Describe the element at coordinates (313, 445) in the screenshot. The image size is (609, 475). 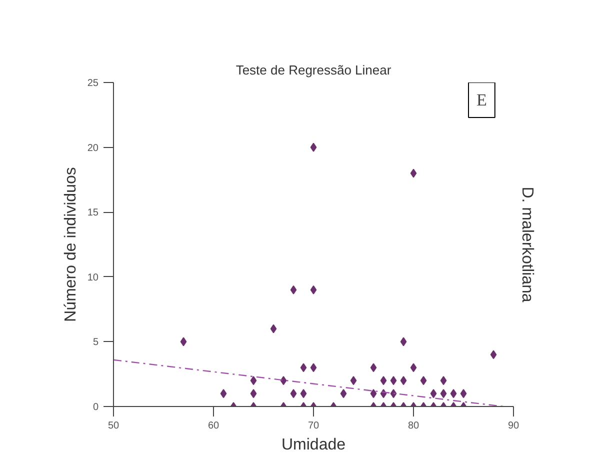
I see `x-axis-title: Umidade` at that location.